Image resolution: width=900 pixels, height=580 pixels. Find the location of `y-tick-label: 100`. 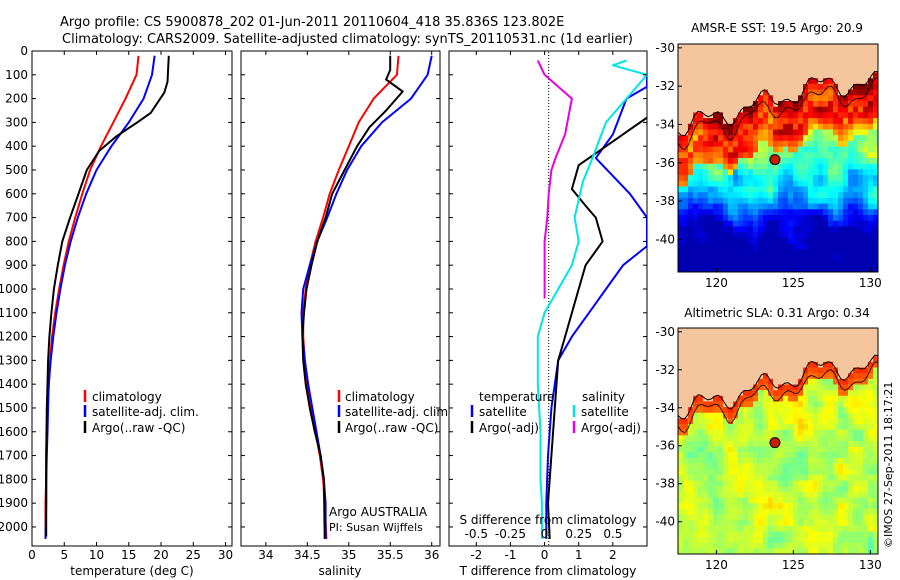

y-tick-label: 100 is located at coordinates (16, 75).